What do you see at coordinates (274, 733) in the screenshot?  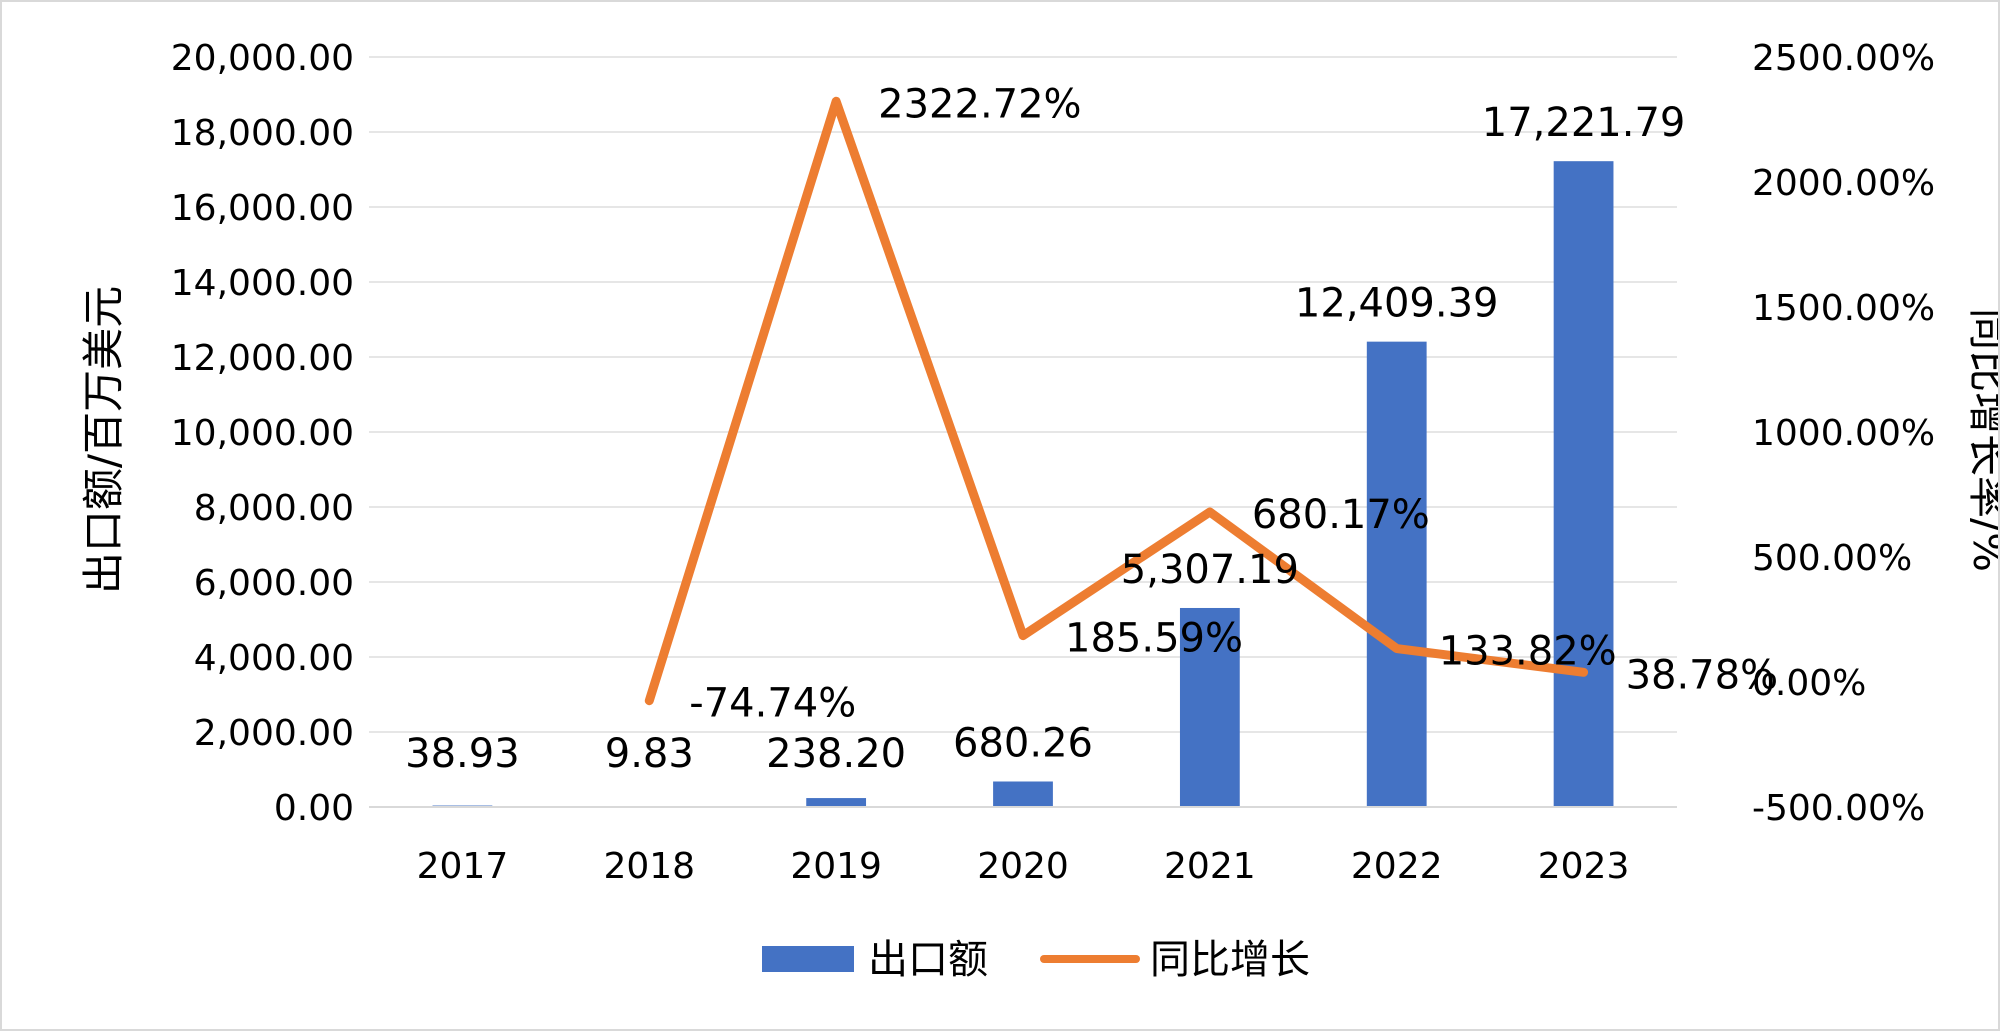 I see `y-tick-label: 2,000.00` at bounding box center [274, 733].